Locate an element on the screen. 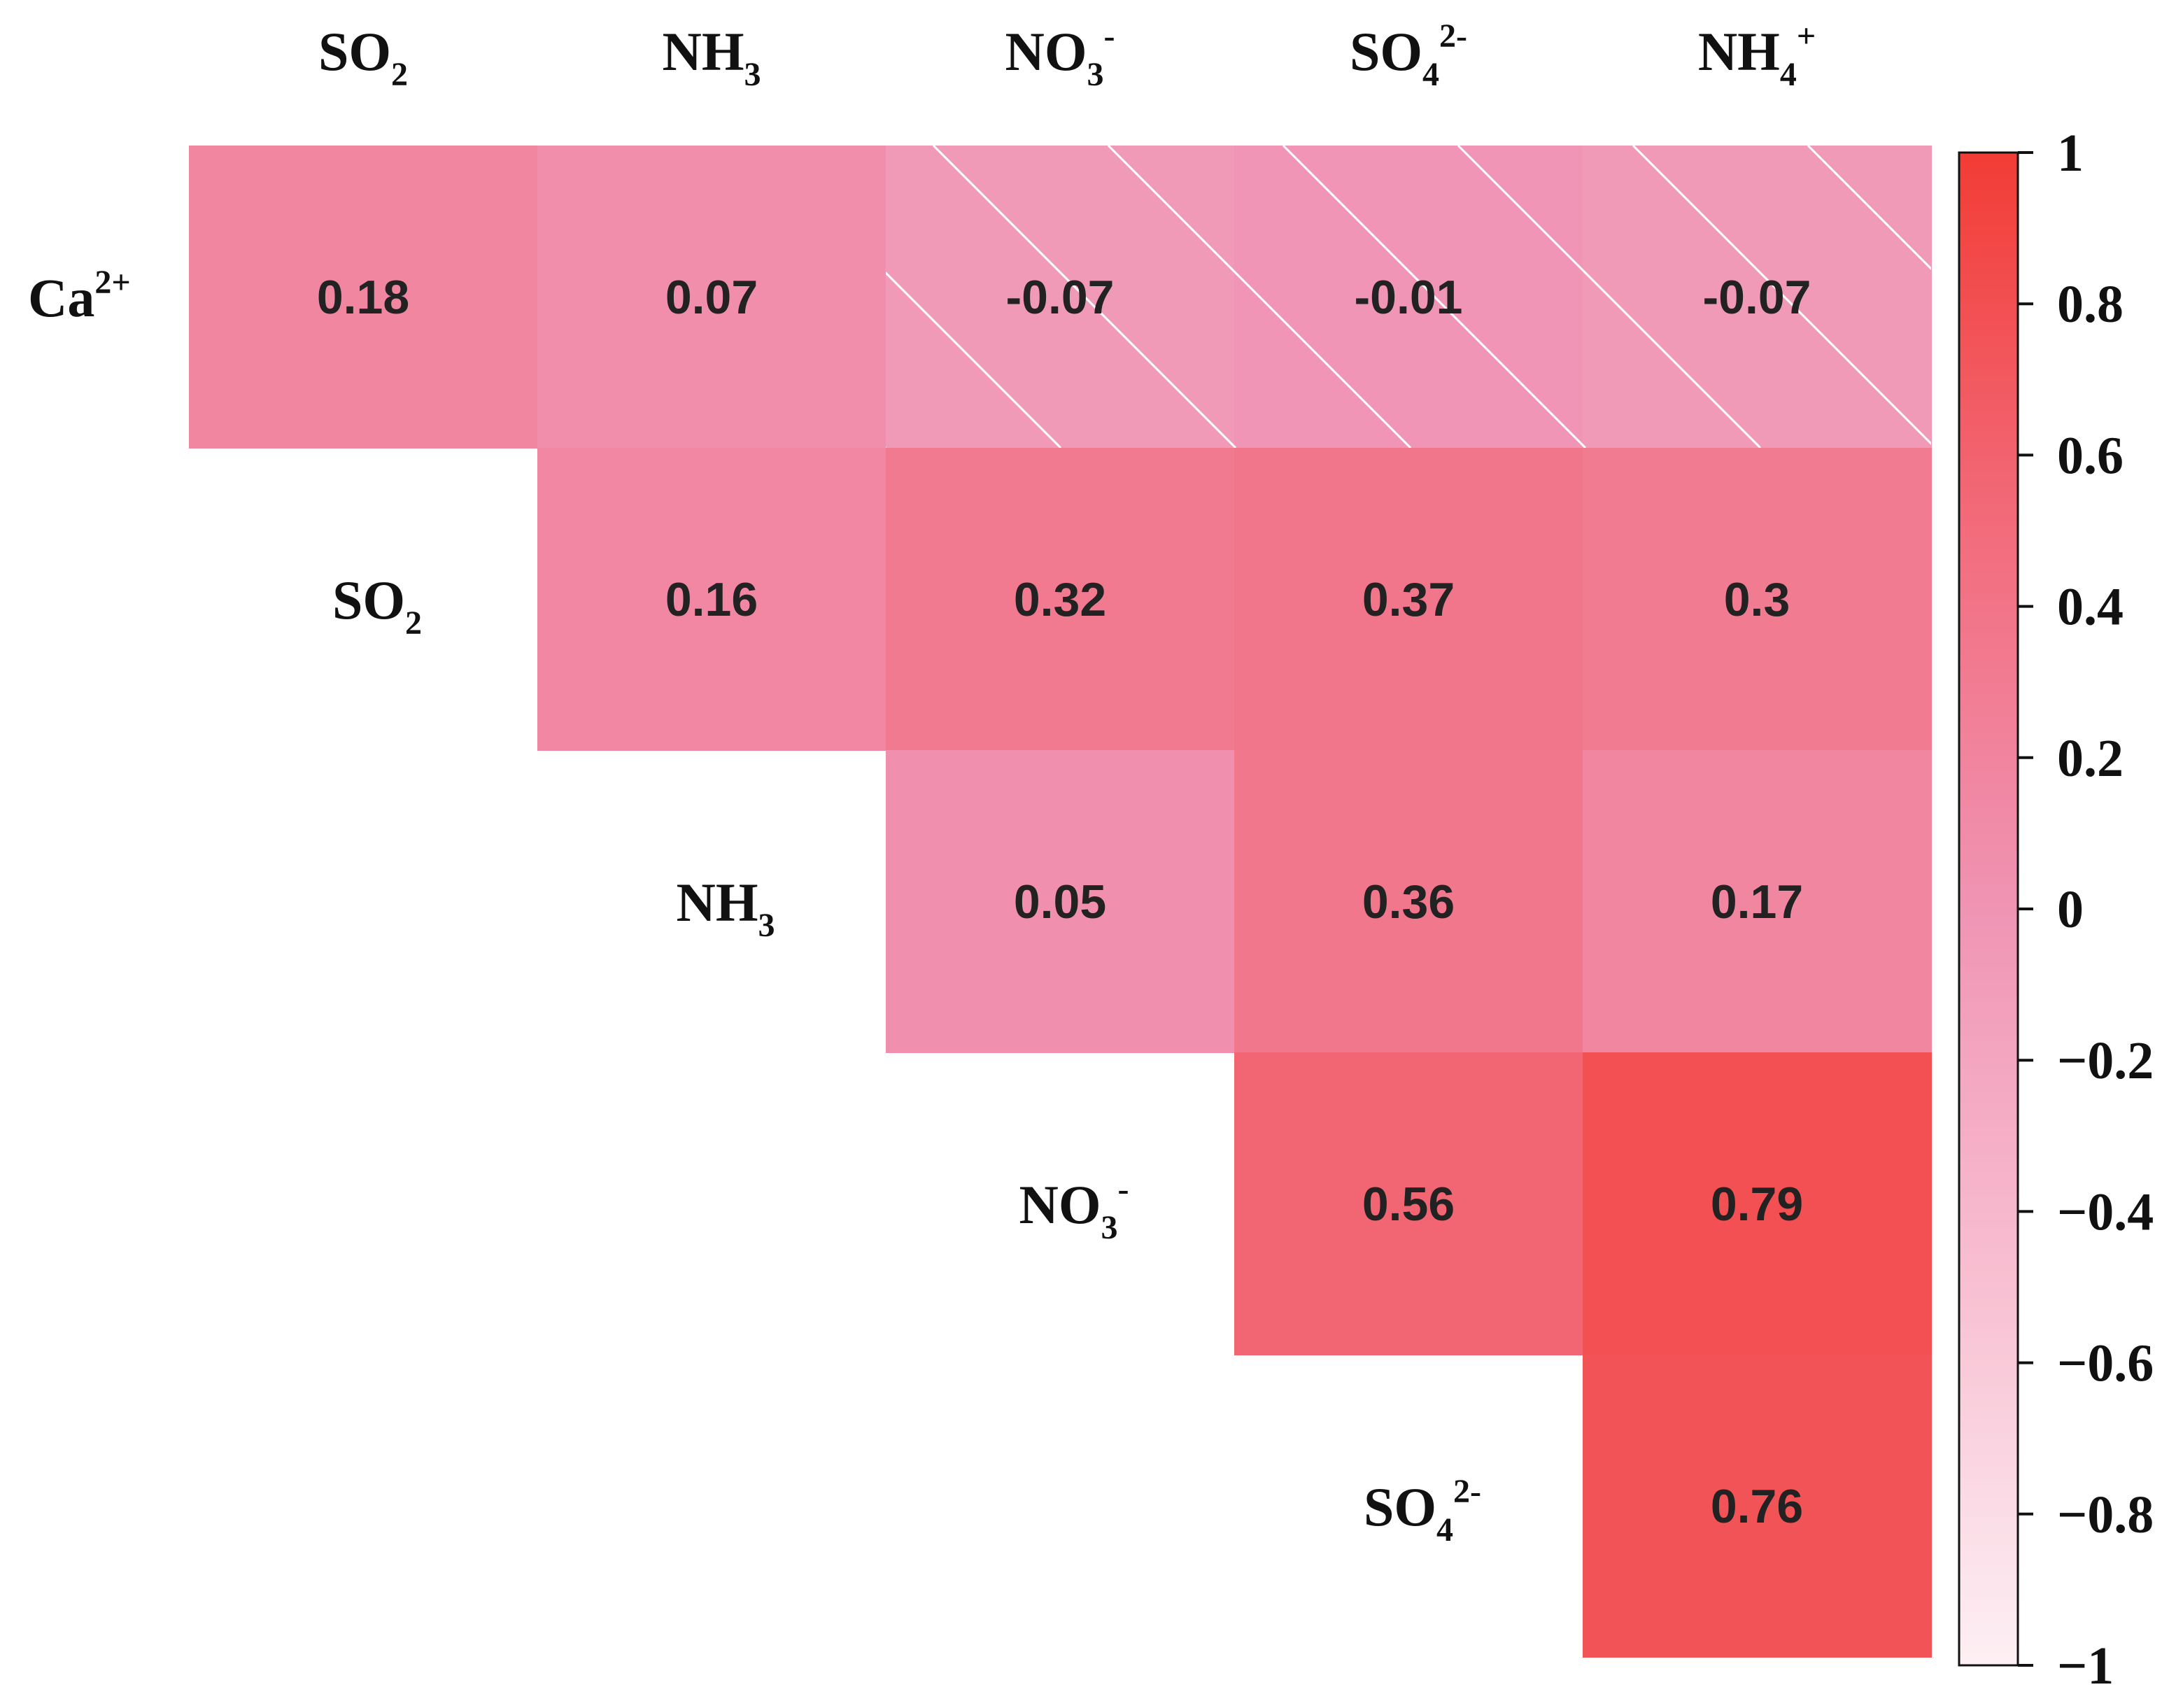 This screenshot has width=2162, height=1708. cell-value: 0.32 is located at coordinates (1060, 599).